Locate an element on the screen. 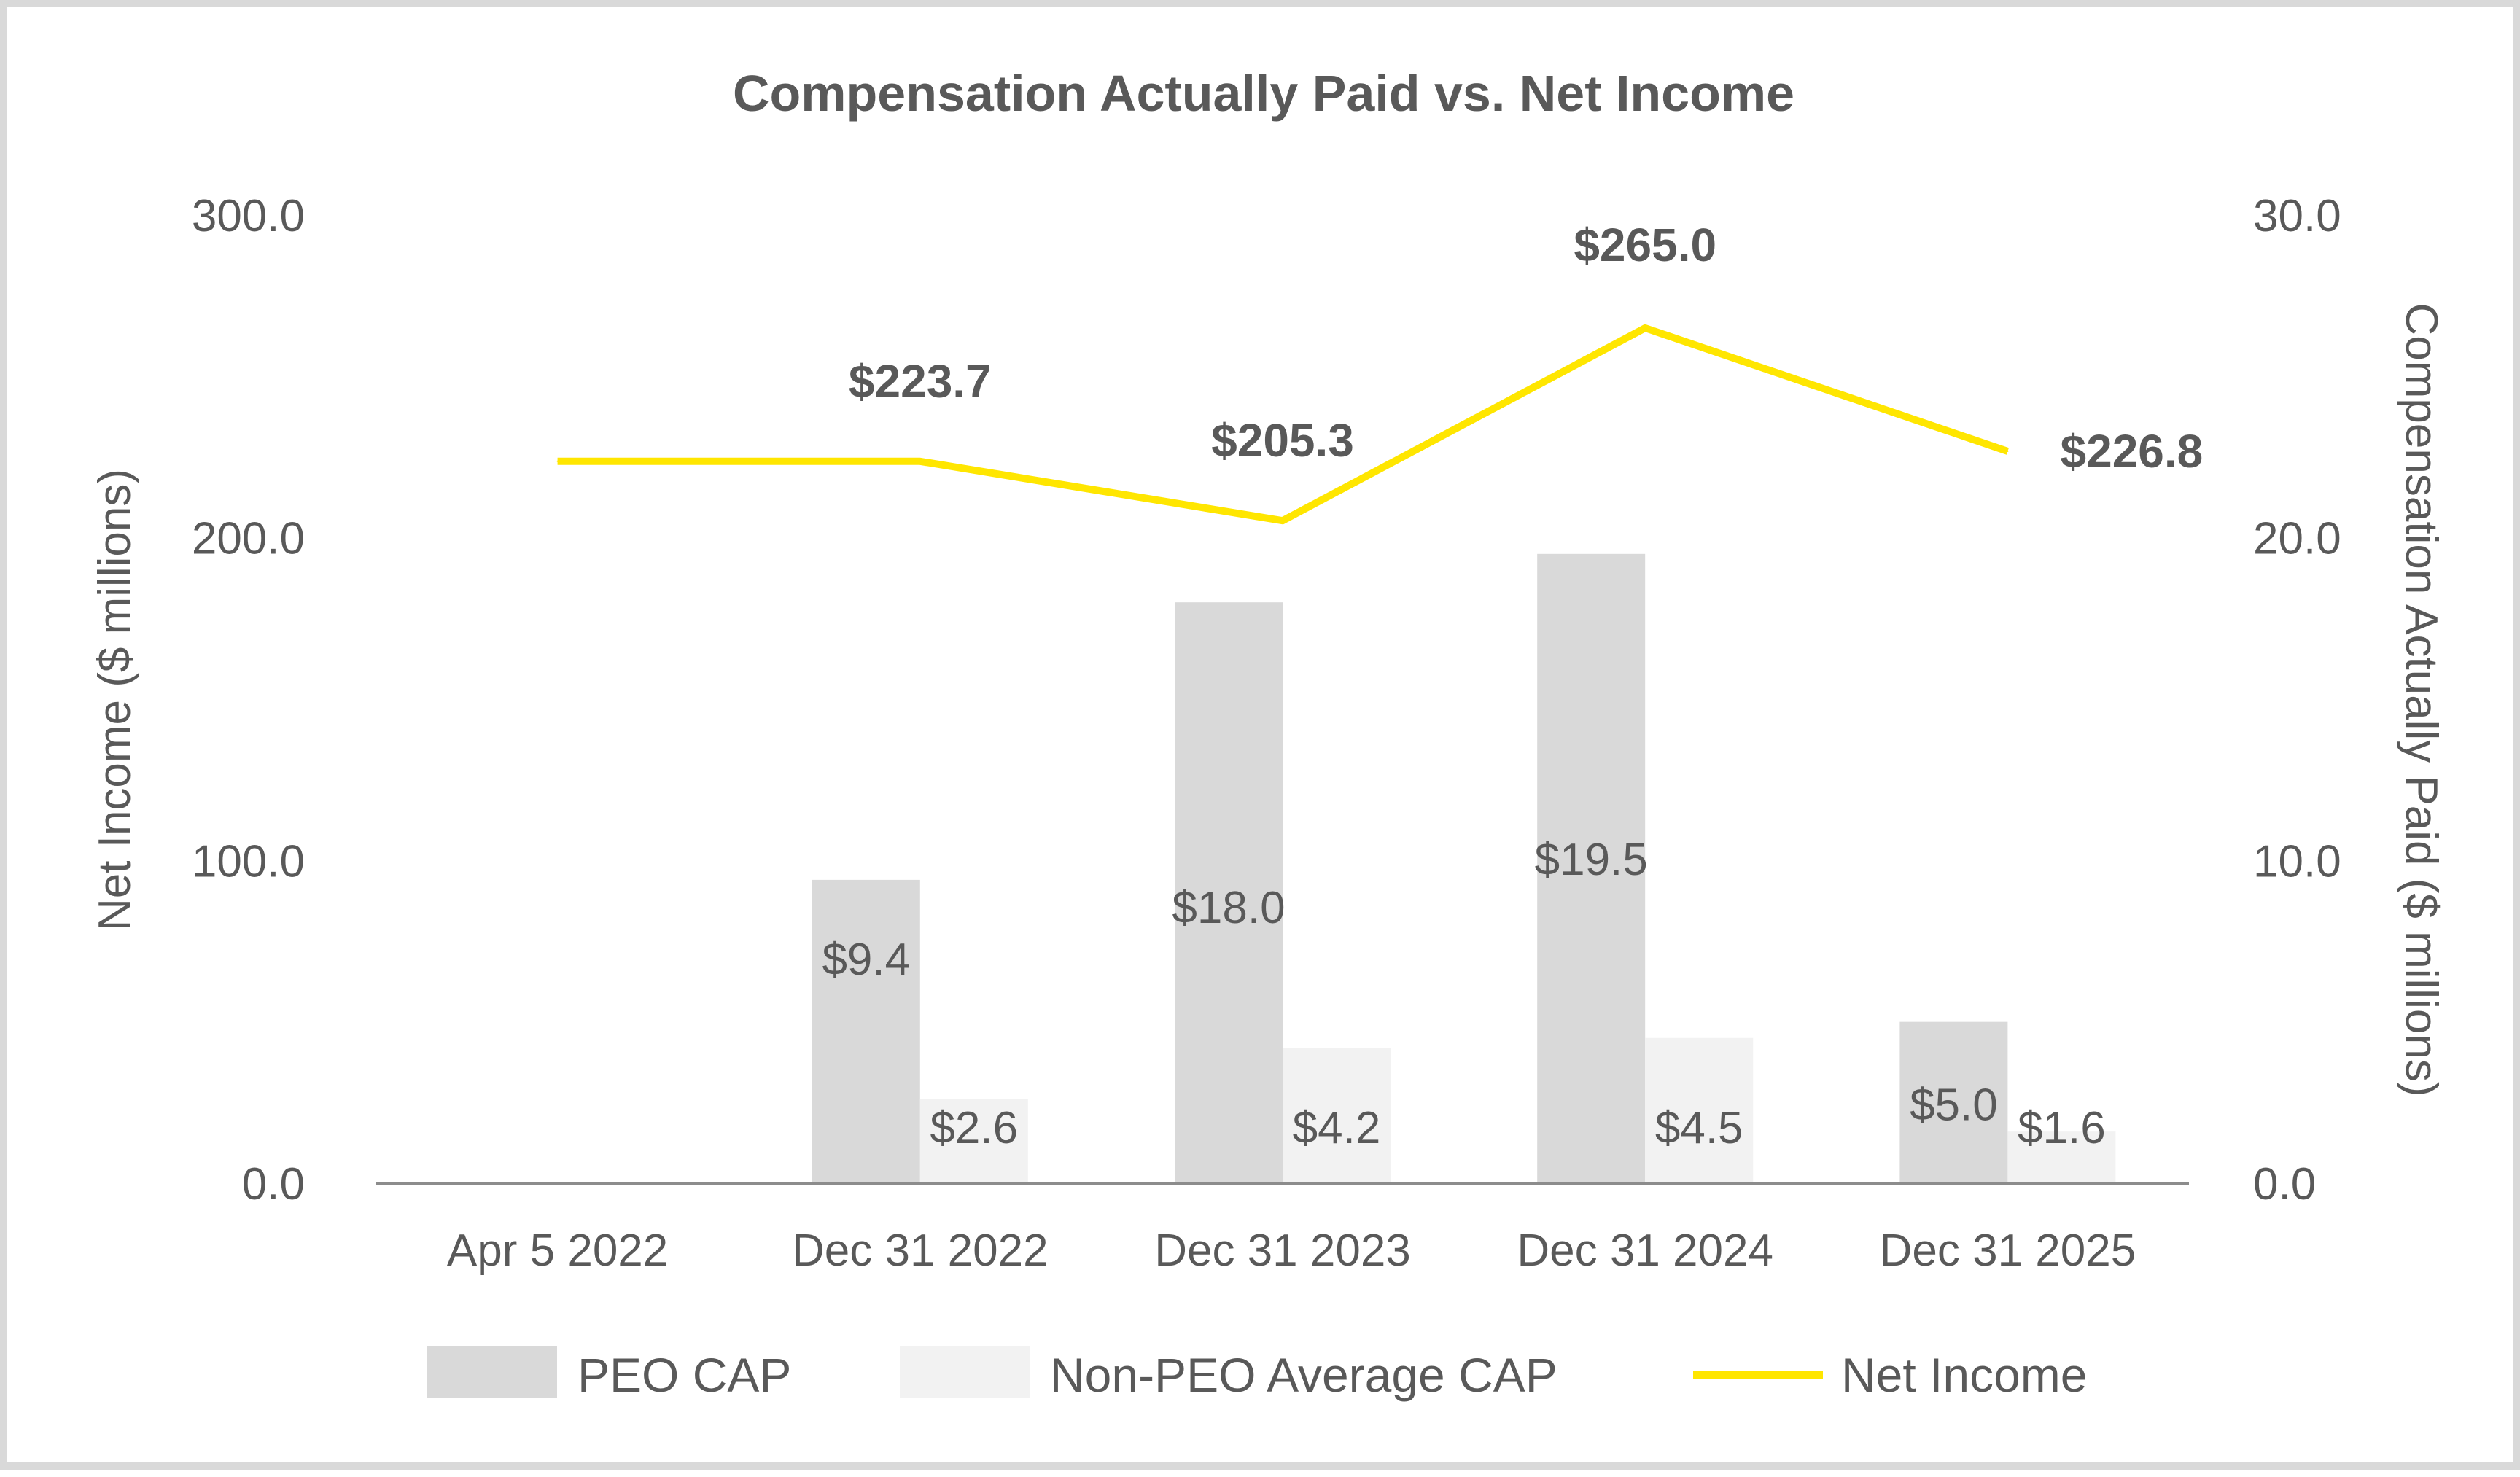 This screenshot has height=1477, width=2520. net-income-value-label: $205.3 is located at coordinates (1282, 441).